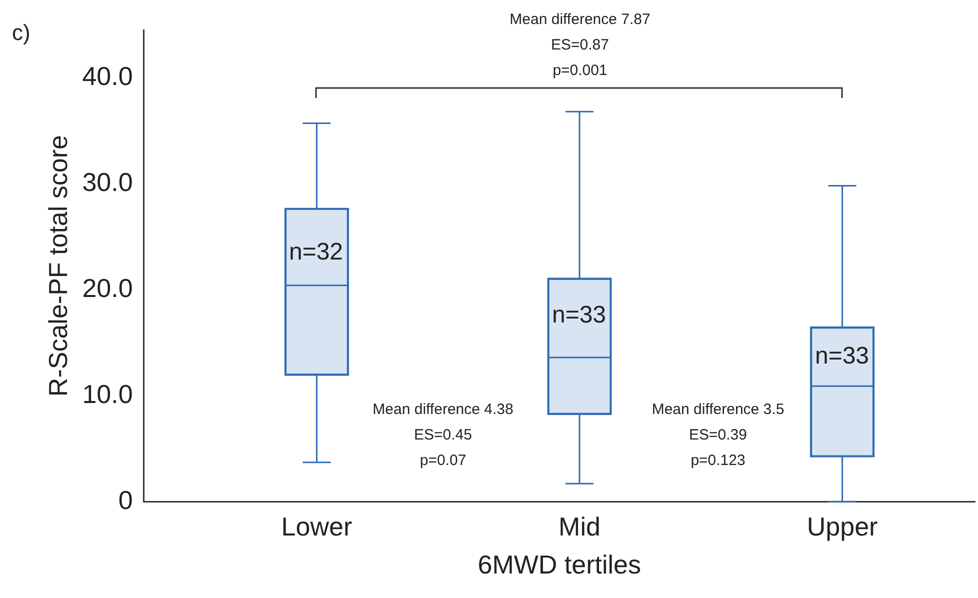  I want to click on y-tick-label: 0, so click(125, 499).